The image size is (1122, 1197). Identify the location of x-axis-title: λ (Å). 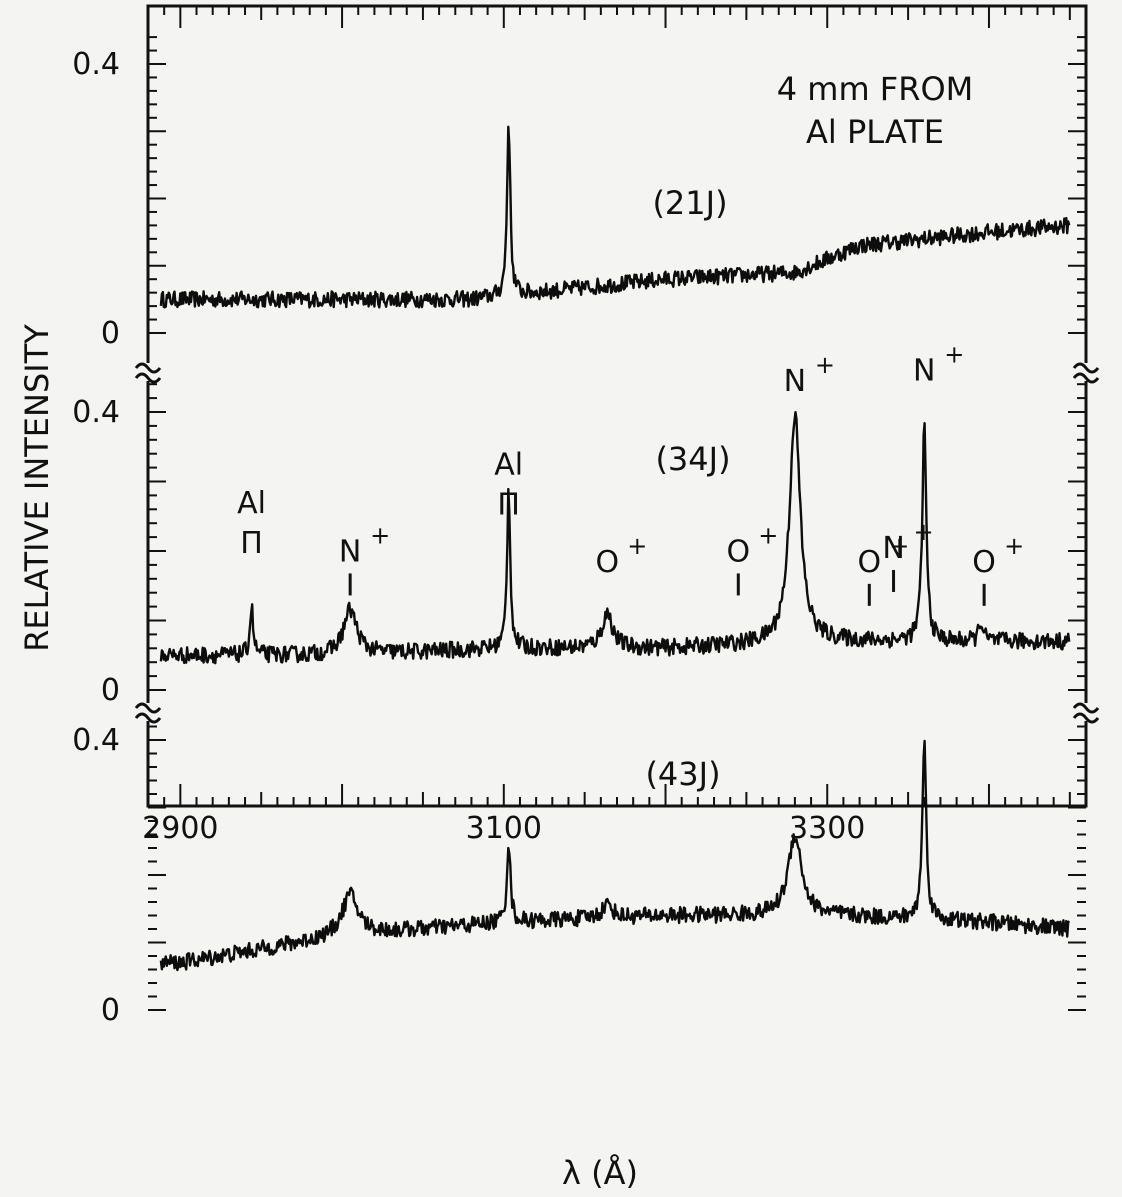
(600, 1173).